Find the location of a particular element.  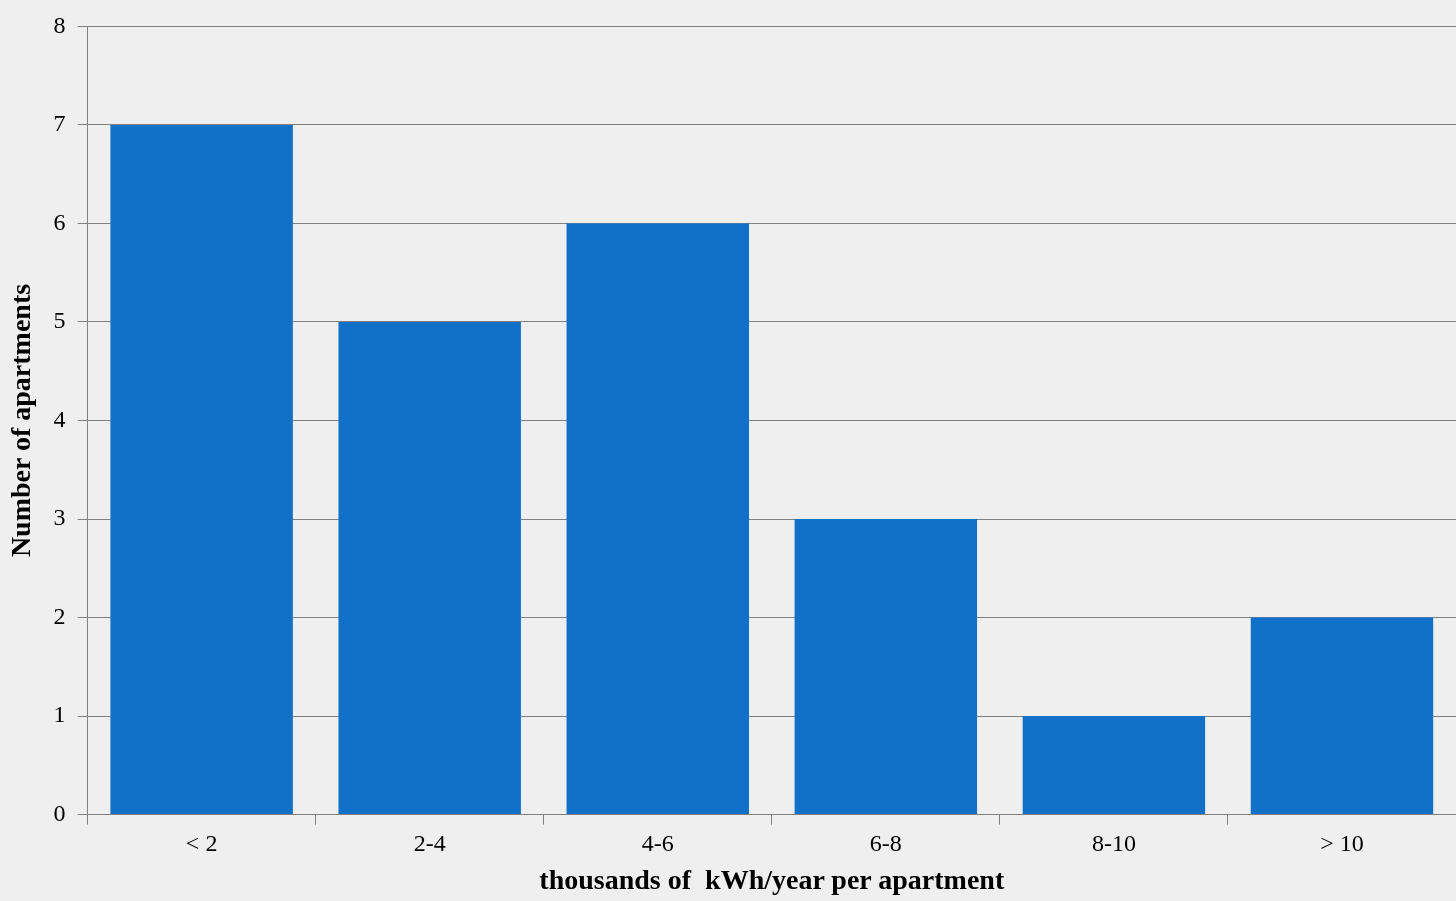

y-tick-label: 2 is located at coordinates (59, 615).